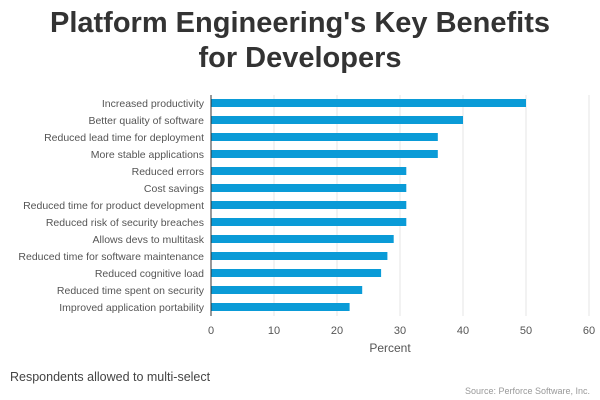 The width and height of the screenshot is (600, 400). I want to click on category-label-12: Reduced time spent on security, so click(131, 291).